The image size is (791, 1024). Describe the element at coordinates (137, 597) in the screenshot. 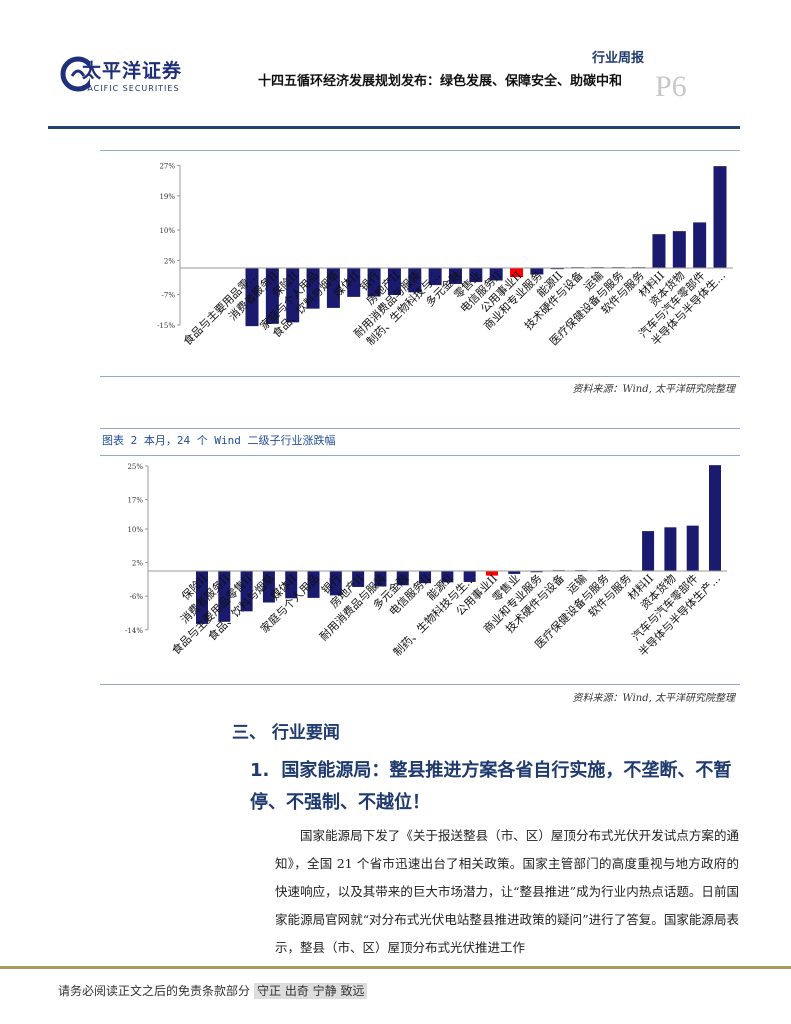

I see `y-tick-label: -6%` at that location.